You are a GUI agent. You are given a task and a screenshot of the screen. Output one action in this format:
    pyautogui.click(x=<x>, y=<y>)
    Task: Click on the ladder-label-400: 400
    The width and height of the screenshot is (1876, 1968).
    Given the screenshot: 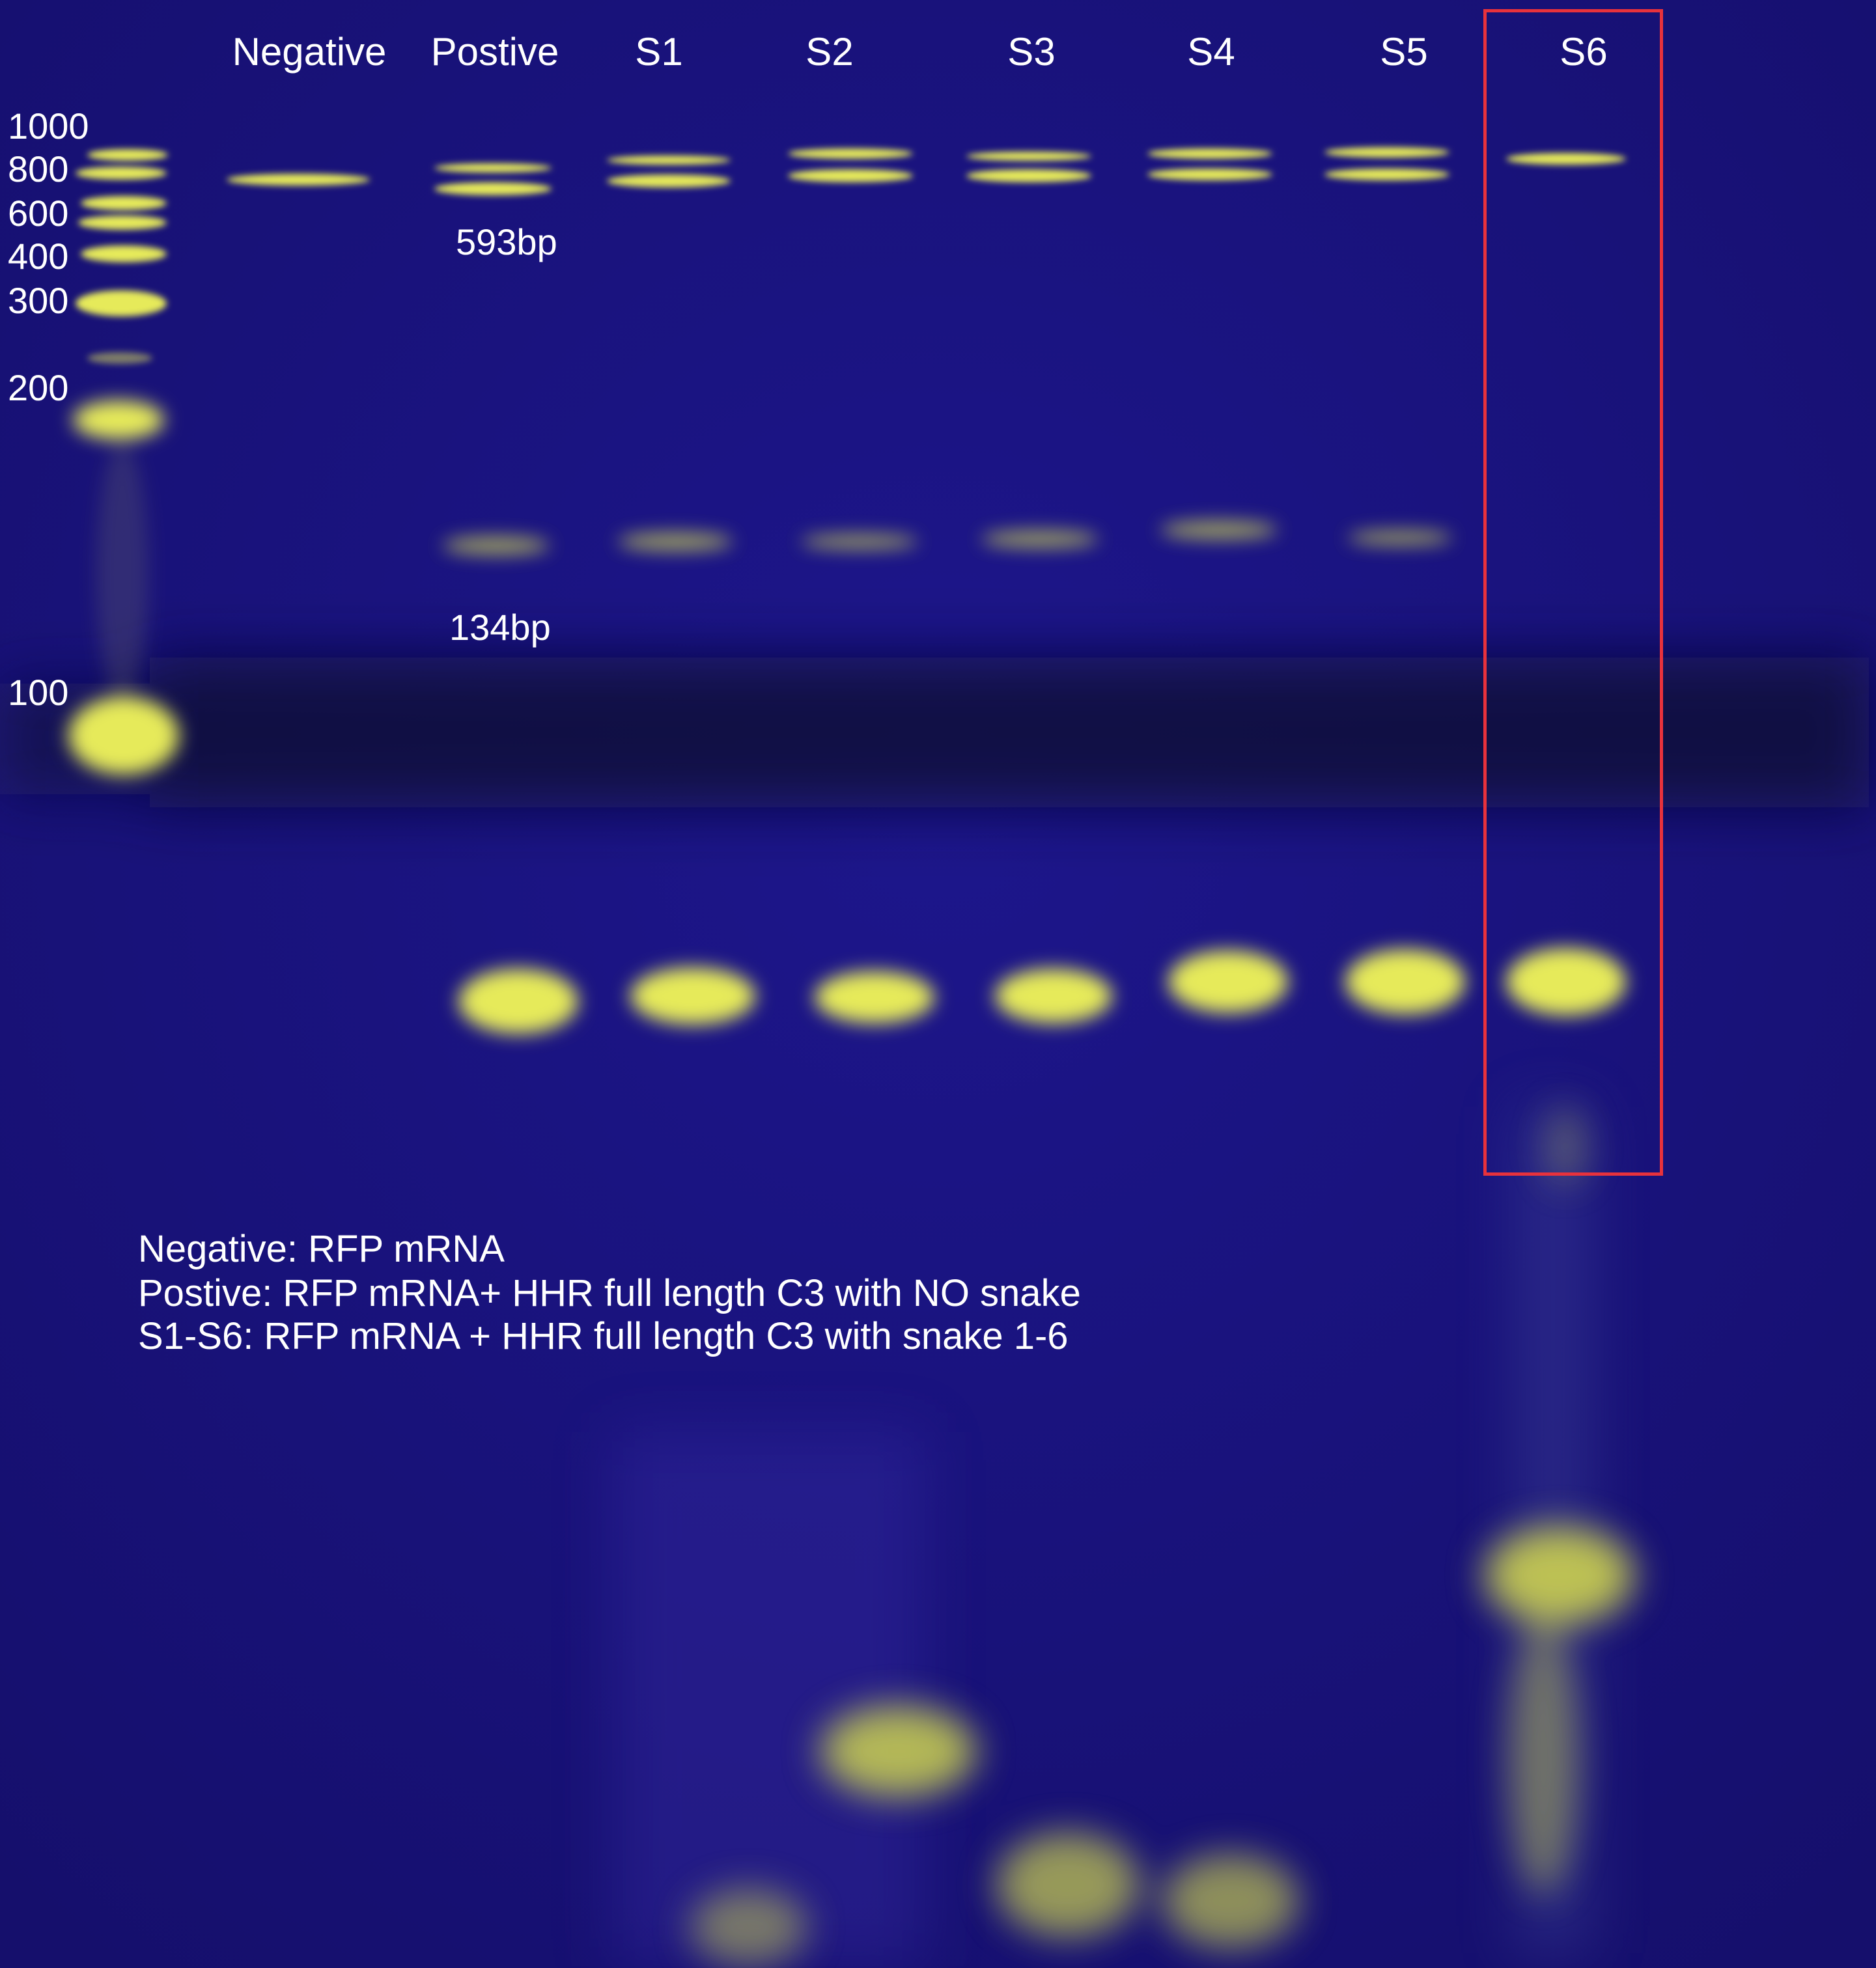 What is the action you would take?
    pyautogui.click(x=39, y=256)
    